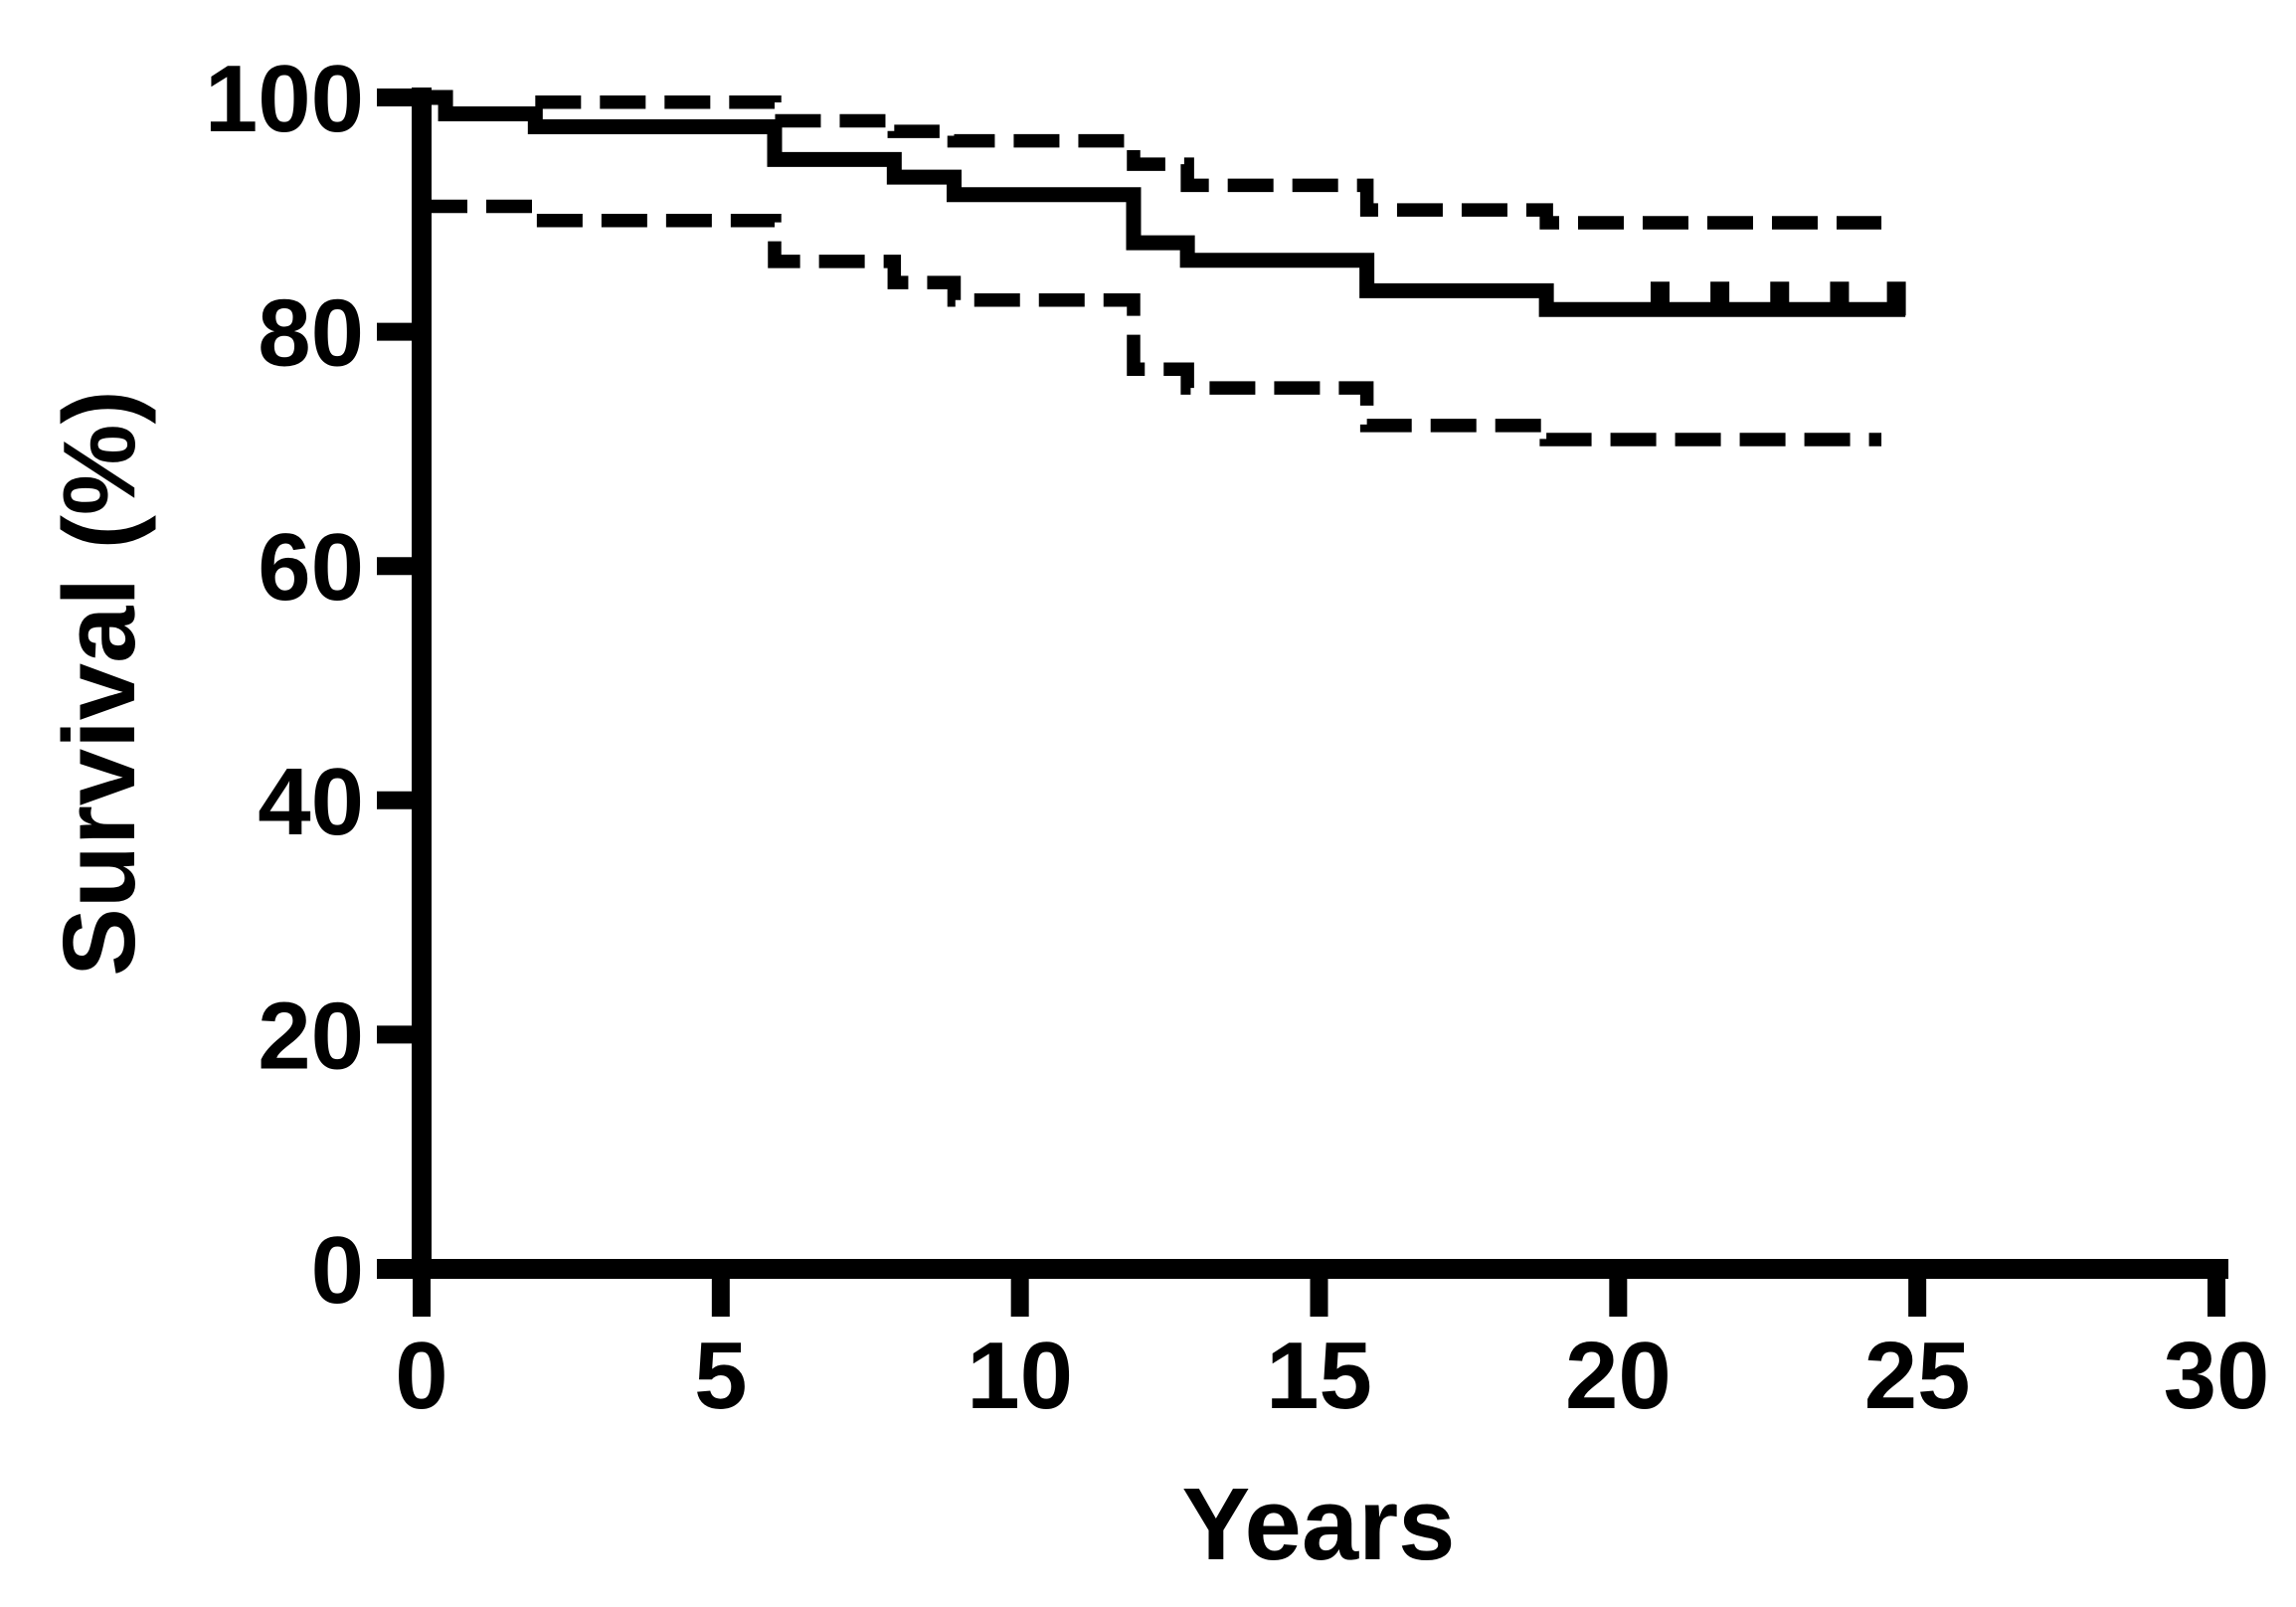  I want to click on y-tick-label: 0, so click(337, 1270).